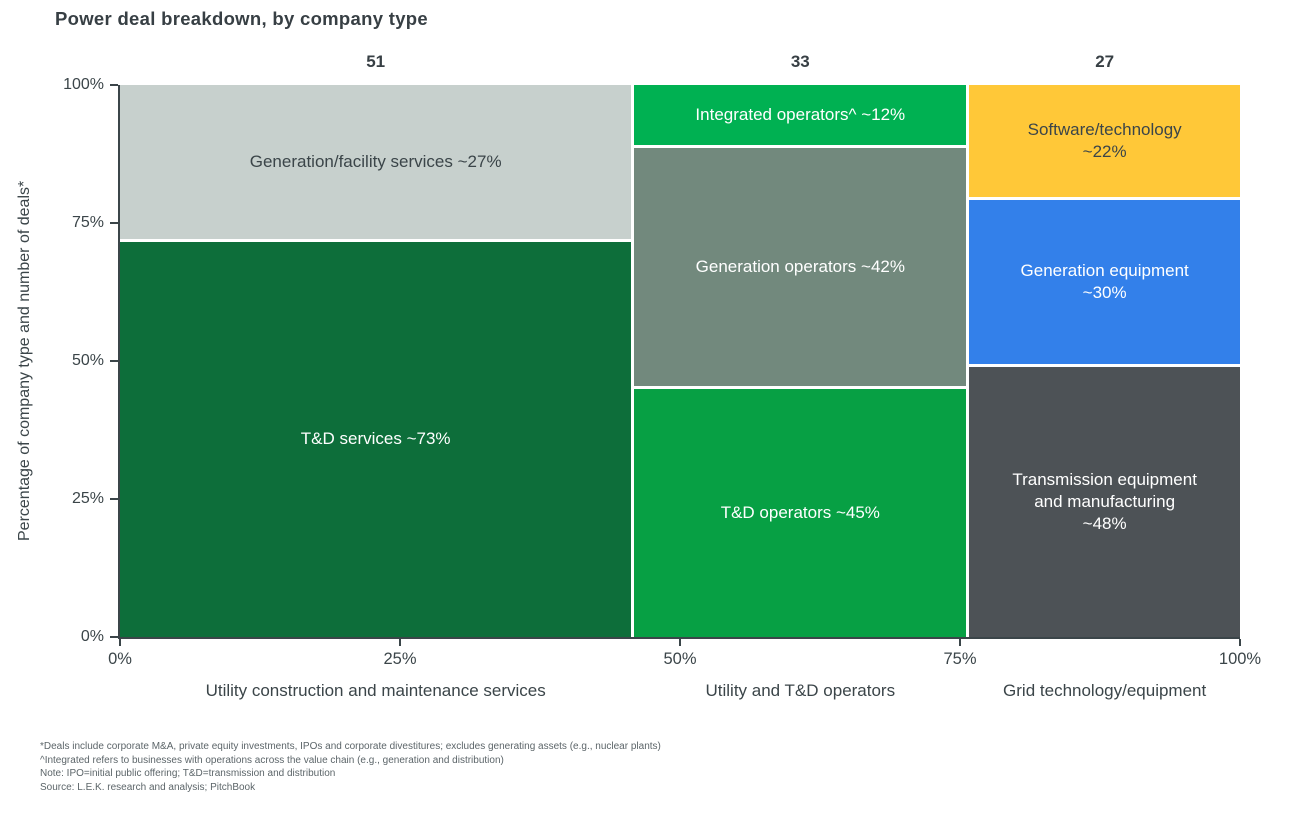 This screenshot has width=1300, height=813. Describe the element at coordinates (680, 659) in the screenshot. I see `x-tick-label: 50%` at that location.